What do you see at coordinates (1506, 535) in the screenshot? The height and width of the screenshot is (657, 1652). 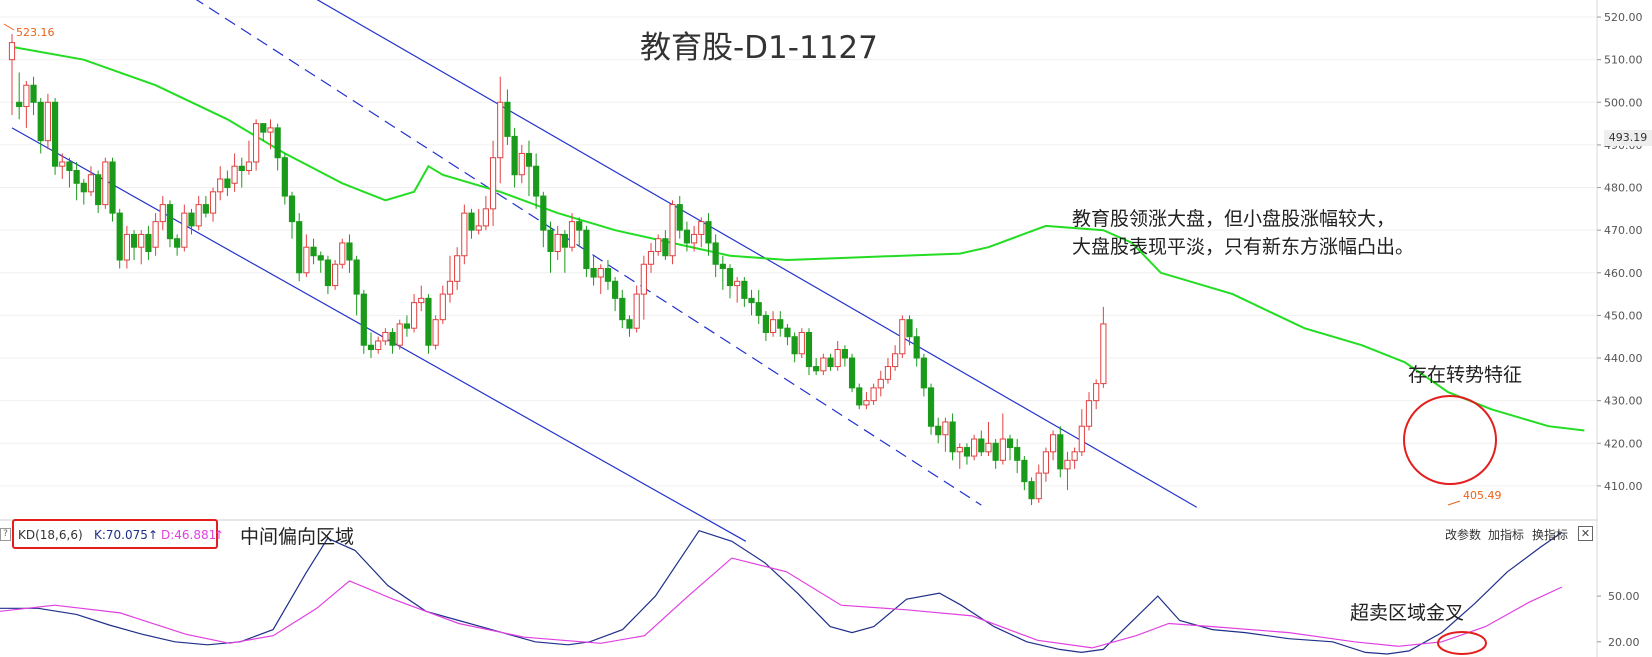 I see `add-indicator-button: 加指标` at bounding box center [1506, 535].